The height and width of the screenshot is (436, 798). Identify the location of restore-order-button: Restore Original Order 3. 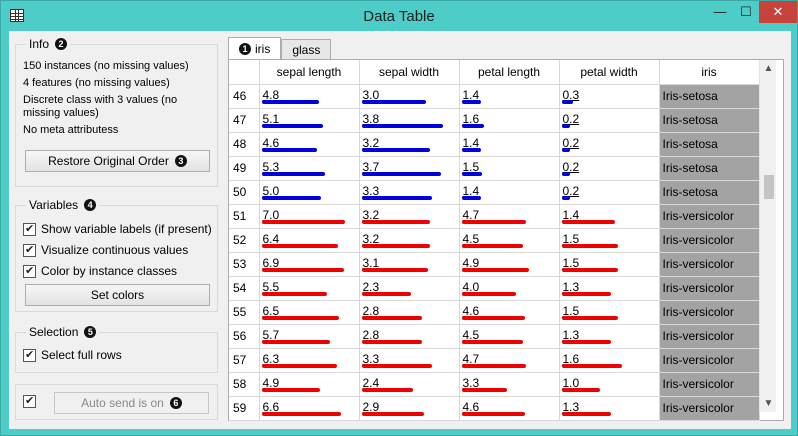
(117, 161).